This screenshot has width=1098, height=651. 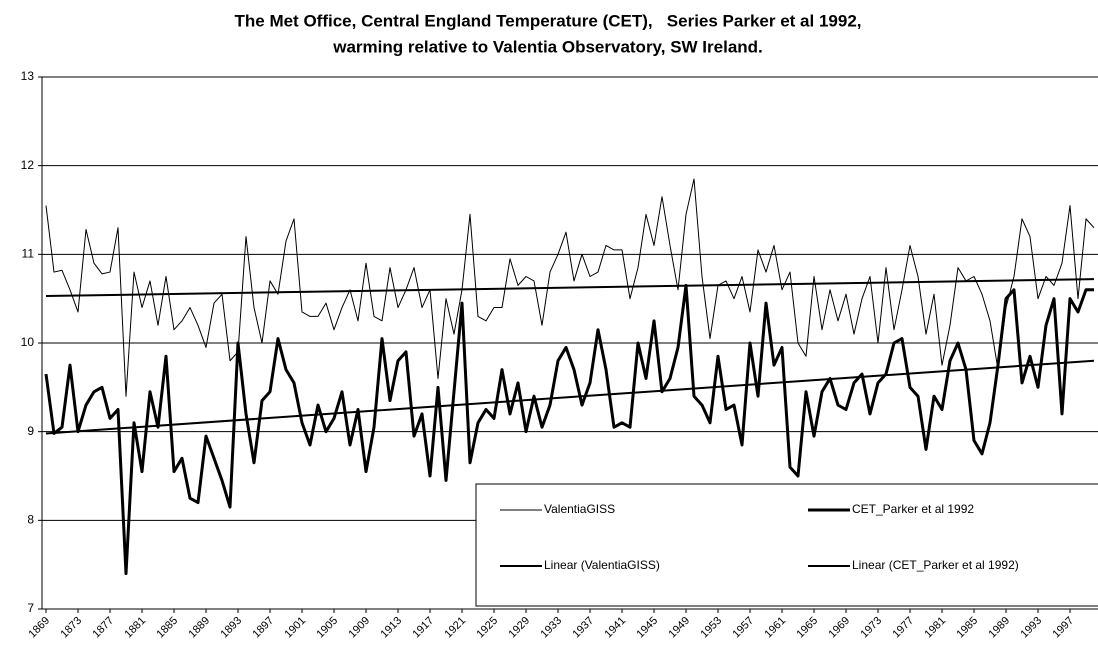 I want to click on y-tick-label: 10, so click(x=28, y=342).